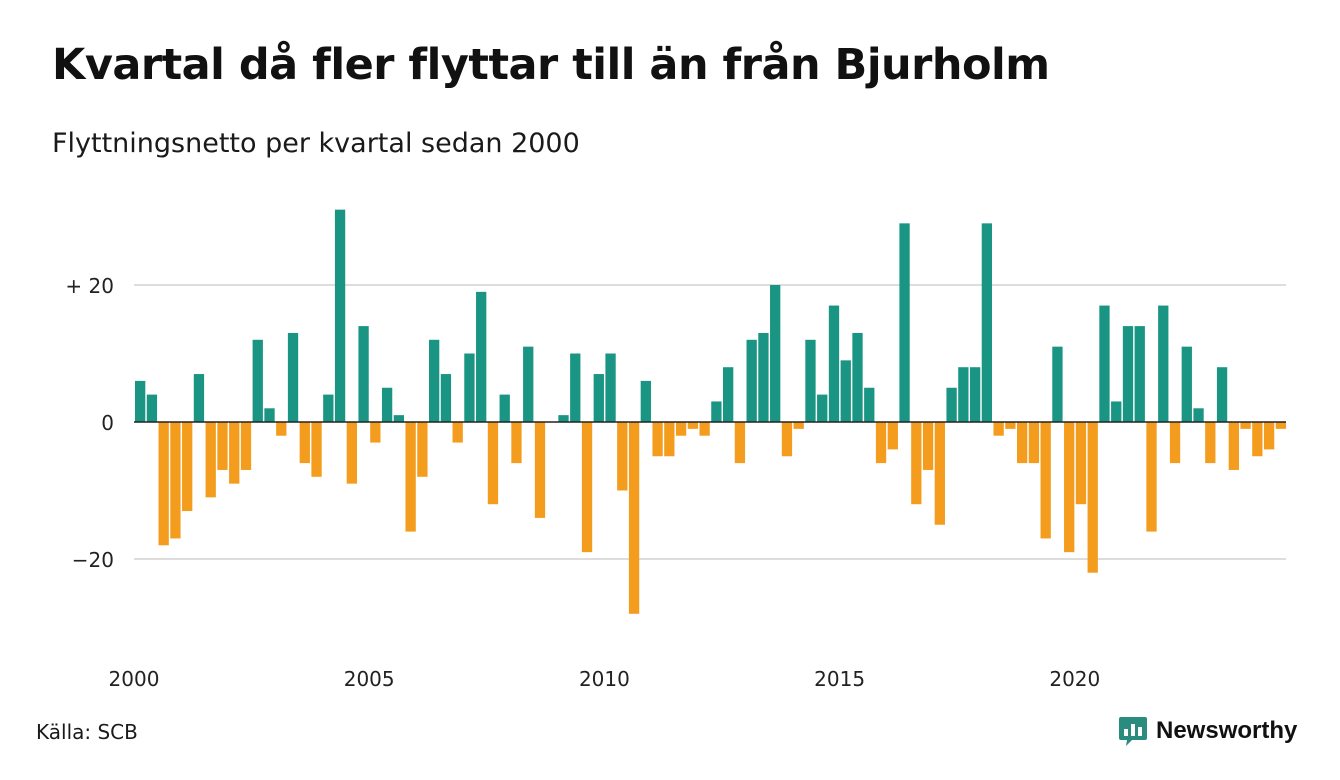  What do you see at coordinates (87, 732) in the screenshot?
I see `source-note: Källa: SCB` at bounding box center [87, 732].